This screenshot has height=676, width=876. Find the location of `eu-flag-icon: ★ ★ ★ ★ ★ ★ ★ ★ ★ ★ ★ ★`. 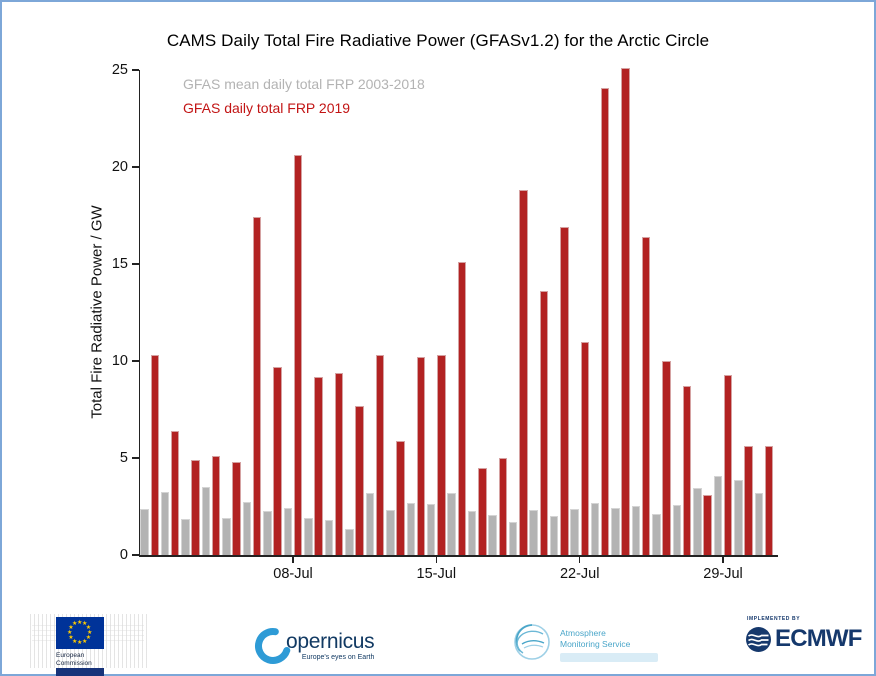

eu-flag-icon: ★ ★ ★ ★ ★ ★ ★ ★ ★ ★ ★ ★ is located at coordinates (80, 633).